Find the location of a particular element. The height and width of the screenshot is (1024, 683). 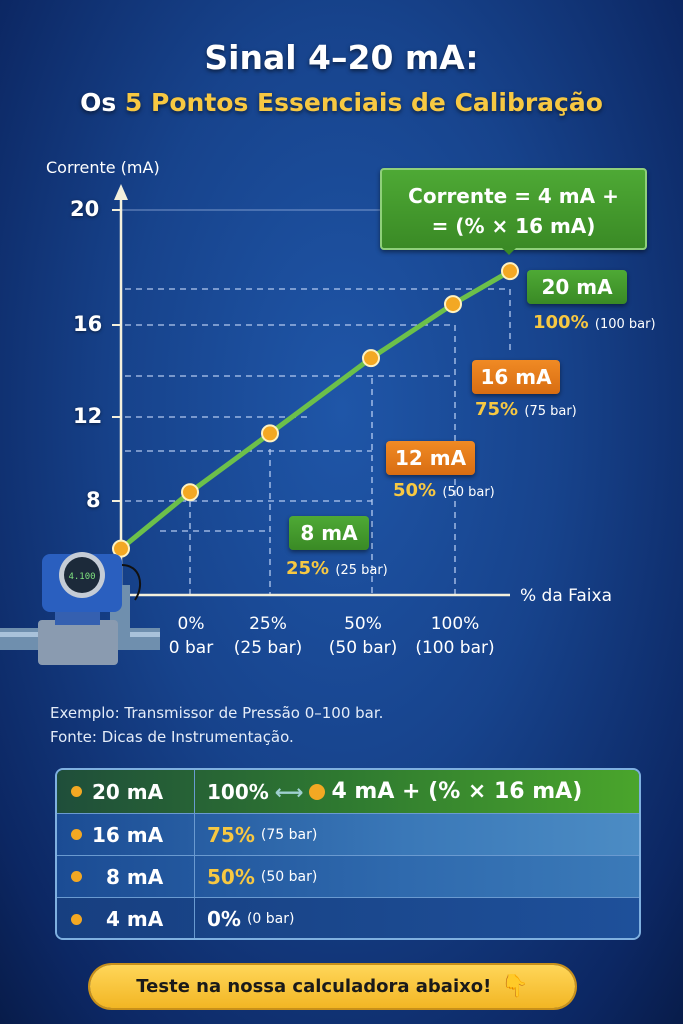

callout-16ma-pct: 75% (75 bar) is located at coordinates (526, 409).